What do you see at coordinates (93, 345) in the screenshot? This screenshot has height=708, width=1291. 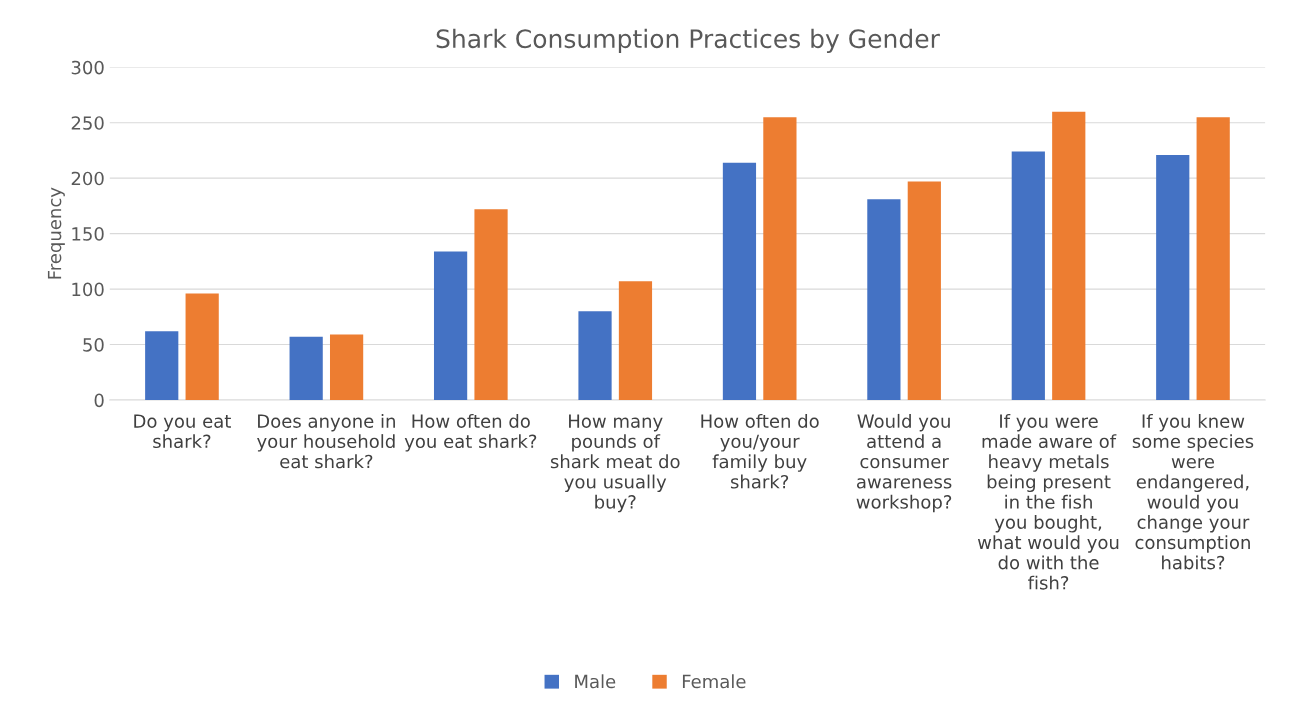 I see `y-tick-label: 50` at bounding box center [93, 345].